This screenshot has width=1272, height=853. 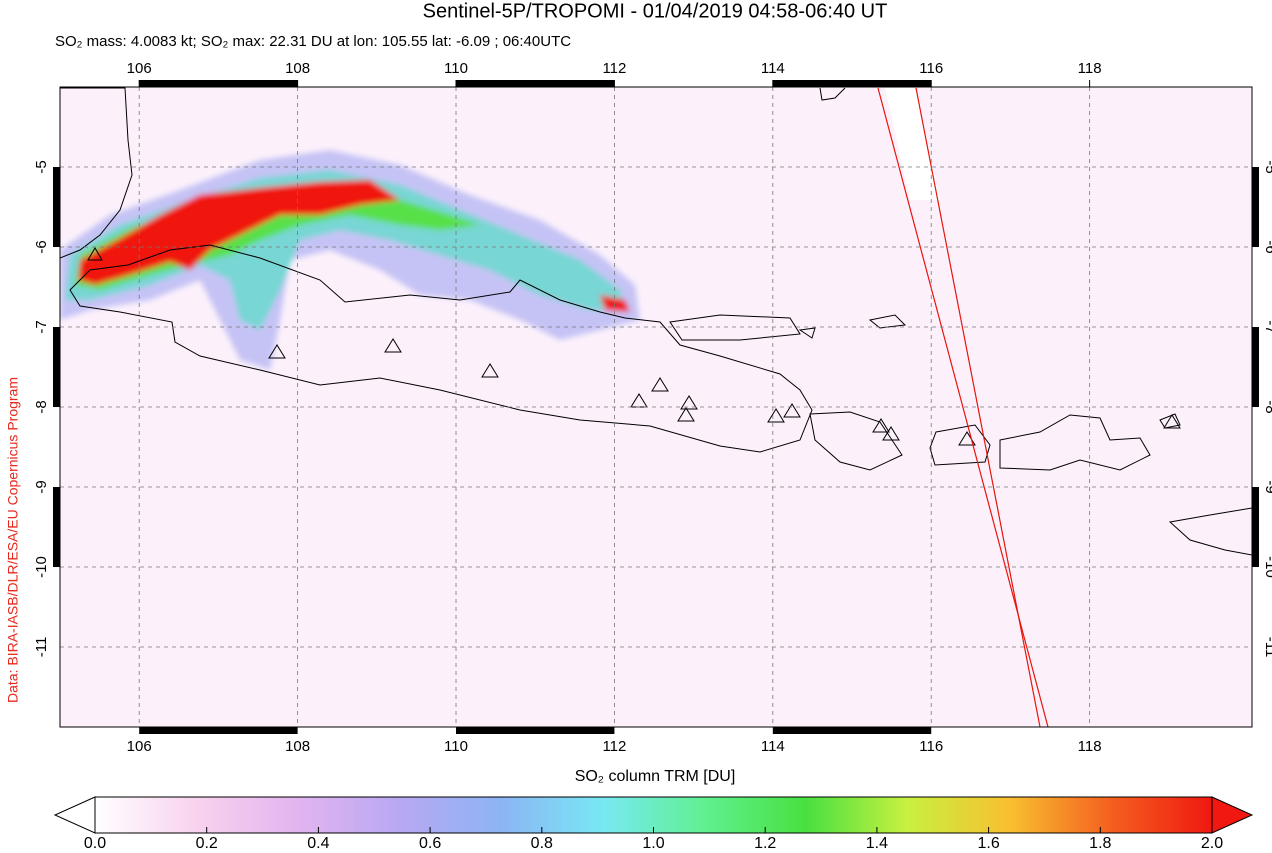 I want to click on y-tick-label-right: -8, so click(x=1267, y=406).